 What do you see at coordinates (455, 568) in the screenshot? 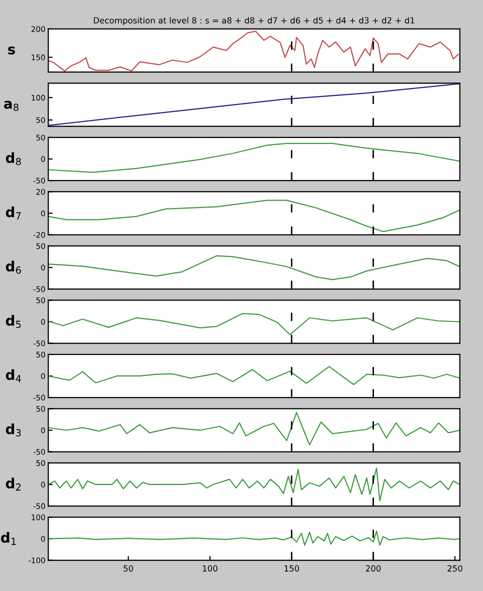
I see `x-tick-label: 250` at bounding box center [455, 568].